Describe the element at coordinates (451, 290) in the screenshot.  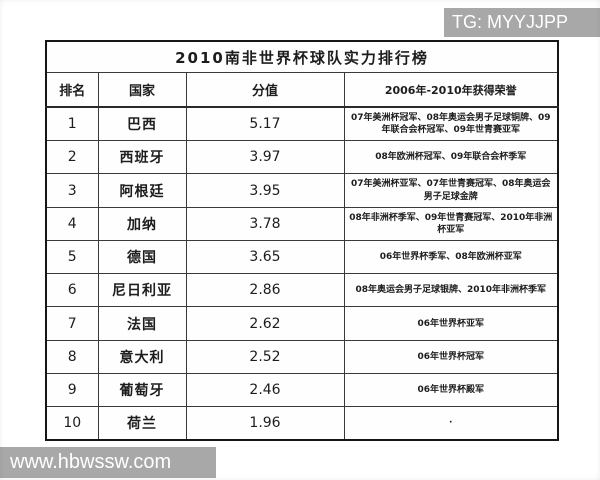
I see `honors-cell: 08年奥运会男子足球银牌、2010年非洲杯季军` at that location.